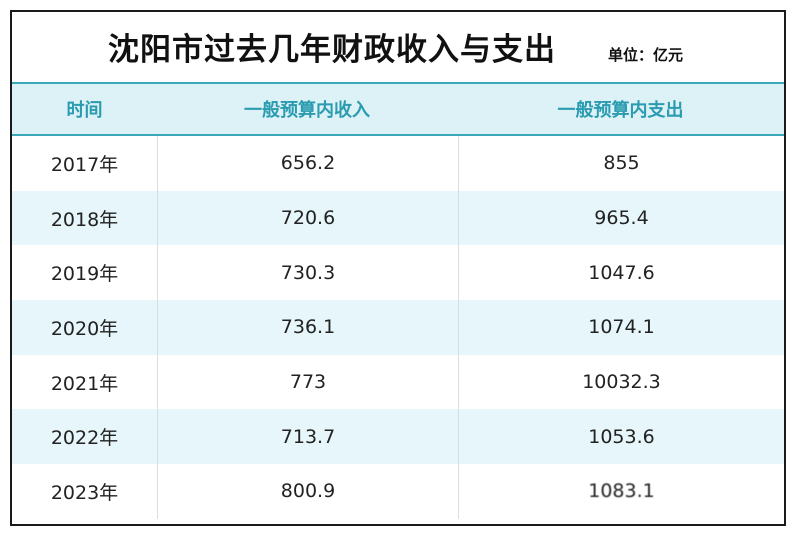  I want to click on table-row: 2018年 720.6 965.4, so click(398, 218).